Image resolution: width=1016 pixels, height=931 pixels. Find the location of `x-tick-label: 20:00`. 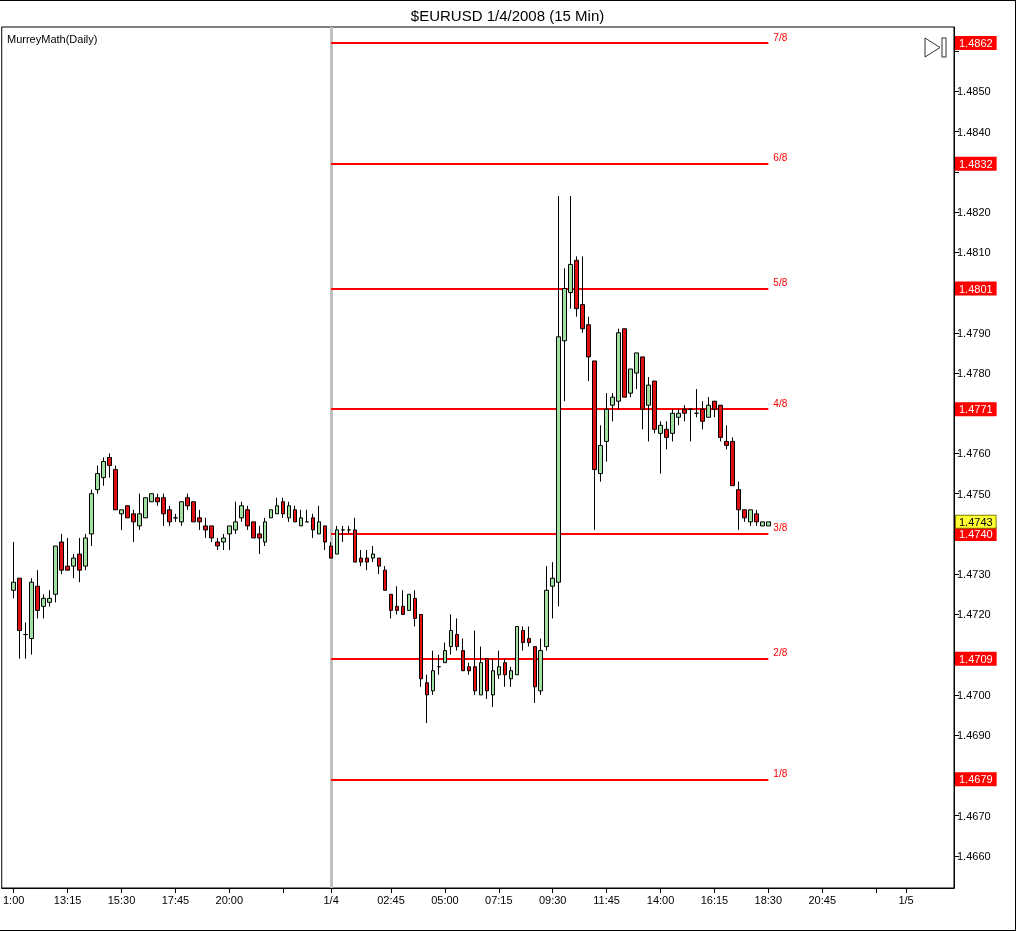

x-tick-label: 20:00 is located at coordinates (229, 899).